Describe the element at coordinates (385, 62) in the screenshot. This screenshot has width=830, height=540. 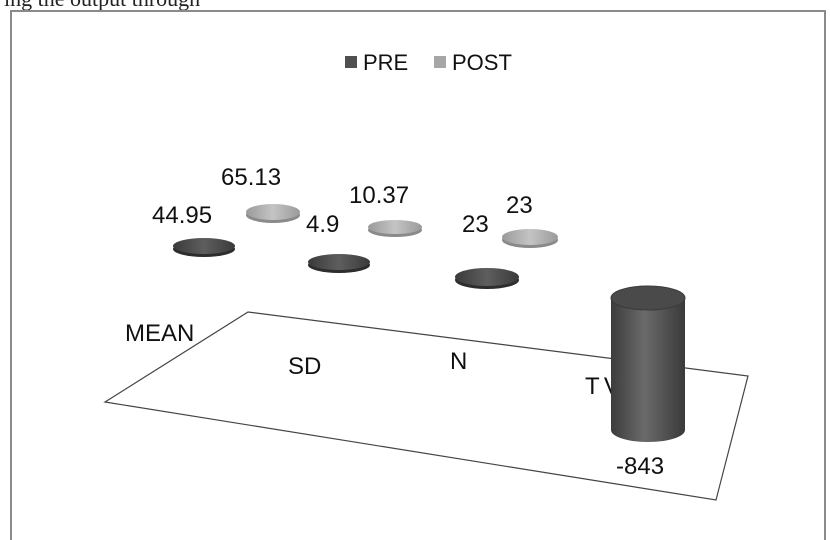
I see `legend-label-pre: PRE` at that location.